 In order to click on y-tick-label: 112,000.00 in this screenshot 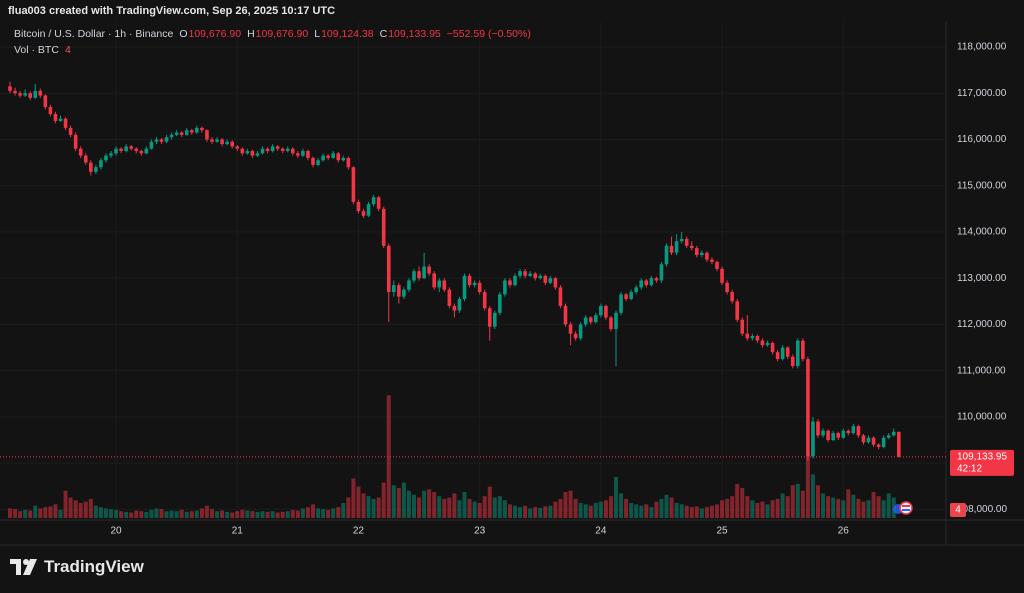, I will do `click(982, 324)`.